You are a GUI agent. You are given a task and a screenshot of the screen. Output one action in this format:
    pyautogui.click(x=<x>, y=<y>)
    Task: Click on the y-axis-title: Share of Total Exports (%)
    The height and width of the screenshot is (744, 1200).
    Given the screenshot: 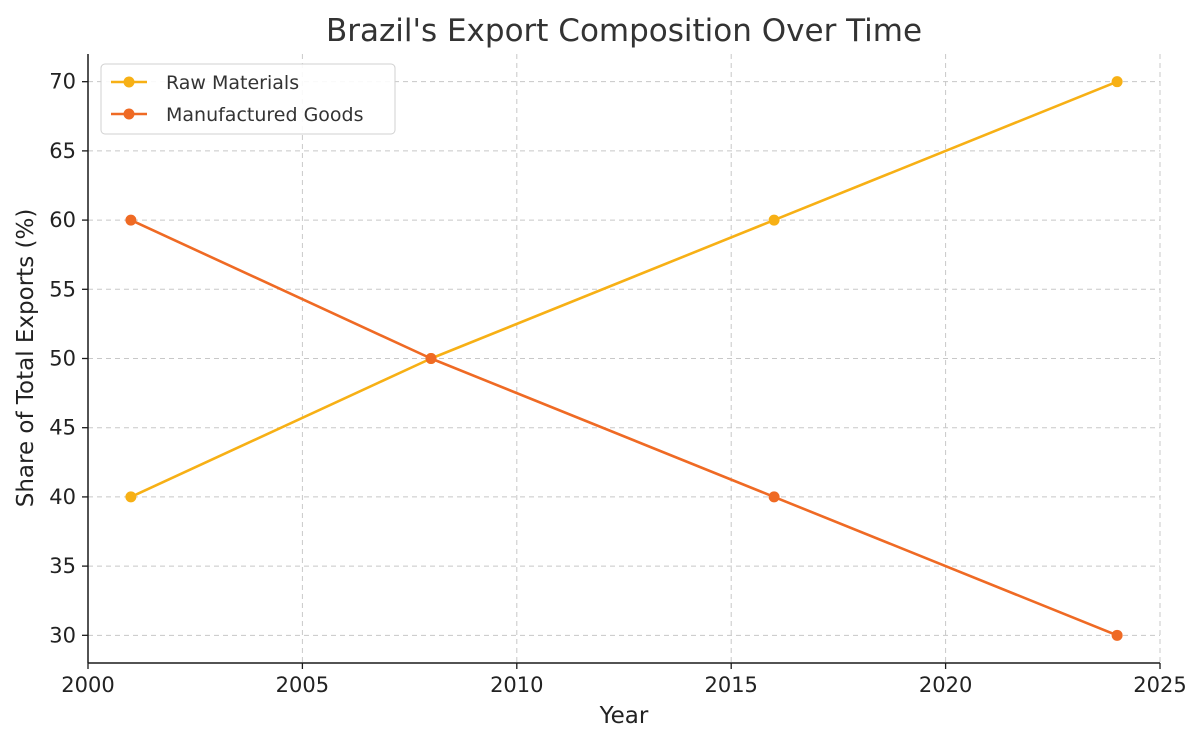 What is the action you would take?
    pyautogui.click(x=26, y=358)
    